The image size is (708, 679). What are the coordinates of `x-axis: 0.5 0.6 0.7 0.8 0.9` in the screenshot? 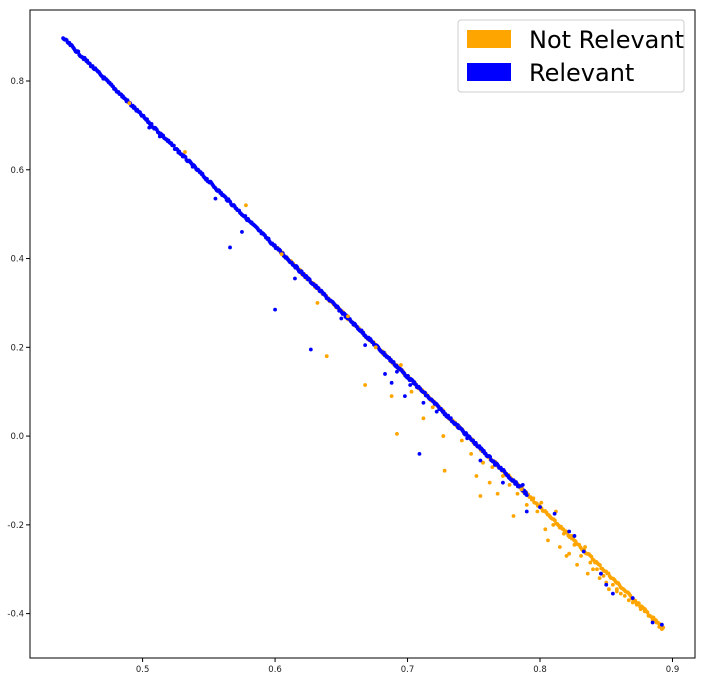 It's located at (407, 666).